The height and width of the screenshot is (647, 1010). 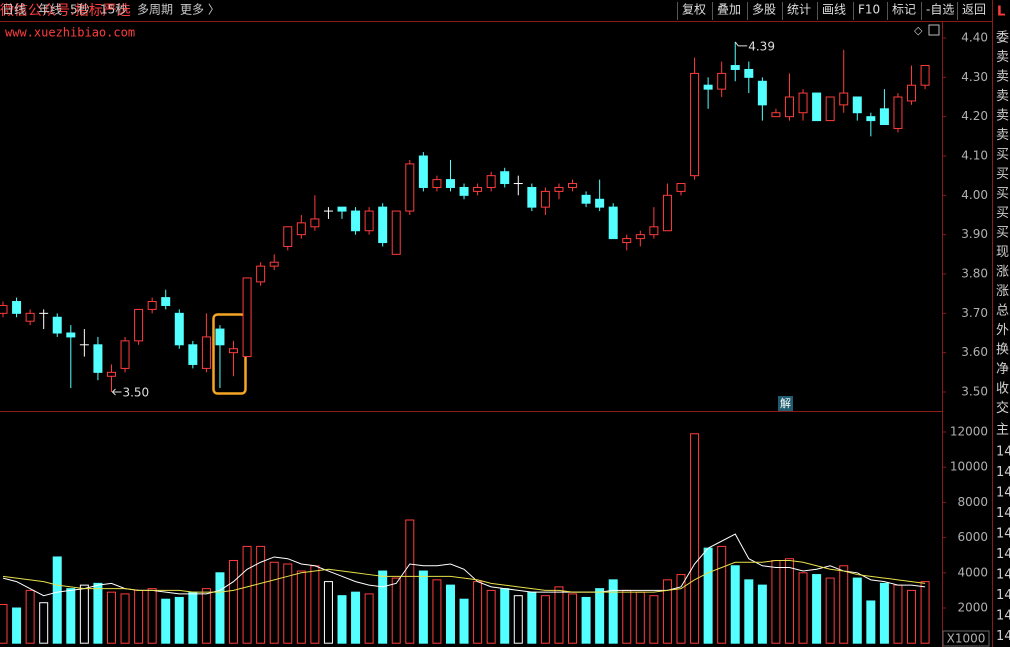 What do you see at coordinates (974, 274) in the screenshot?
I see `y-tick-label: 3.80` at bounding box center [974, 274].